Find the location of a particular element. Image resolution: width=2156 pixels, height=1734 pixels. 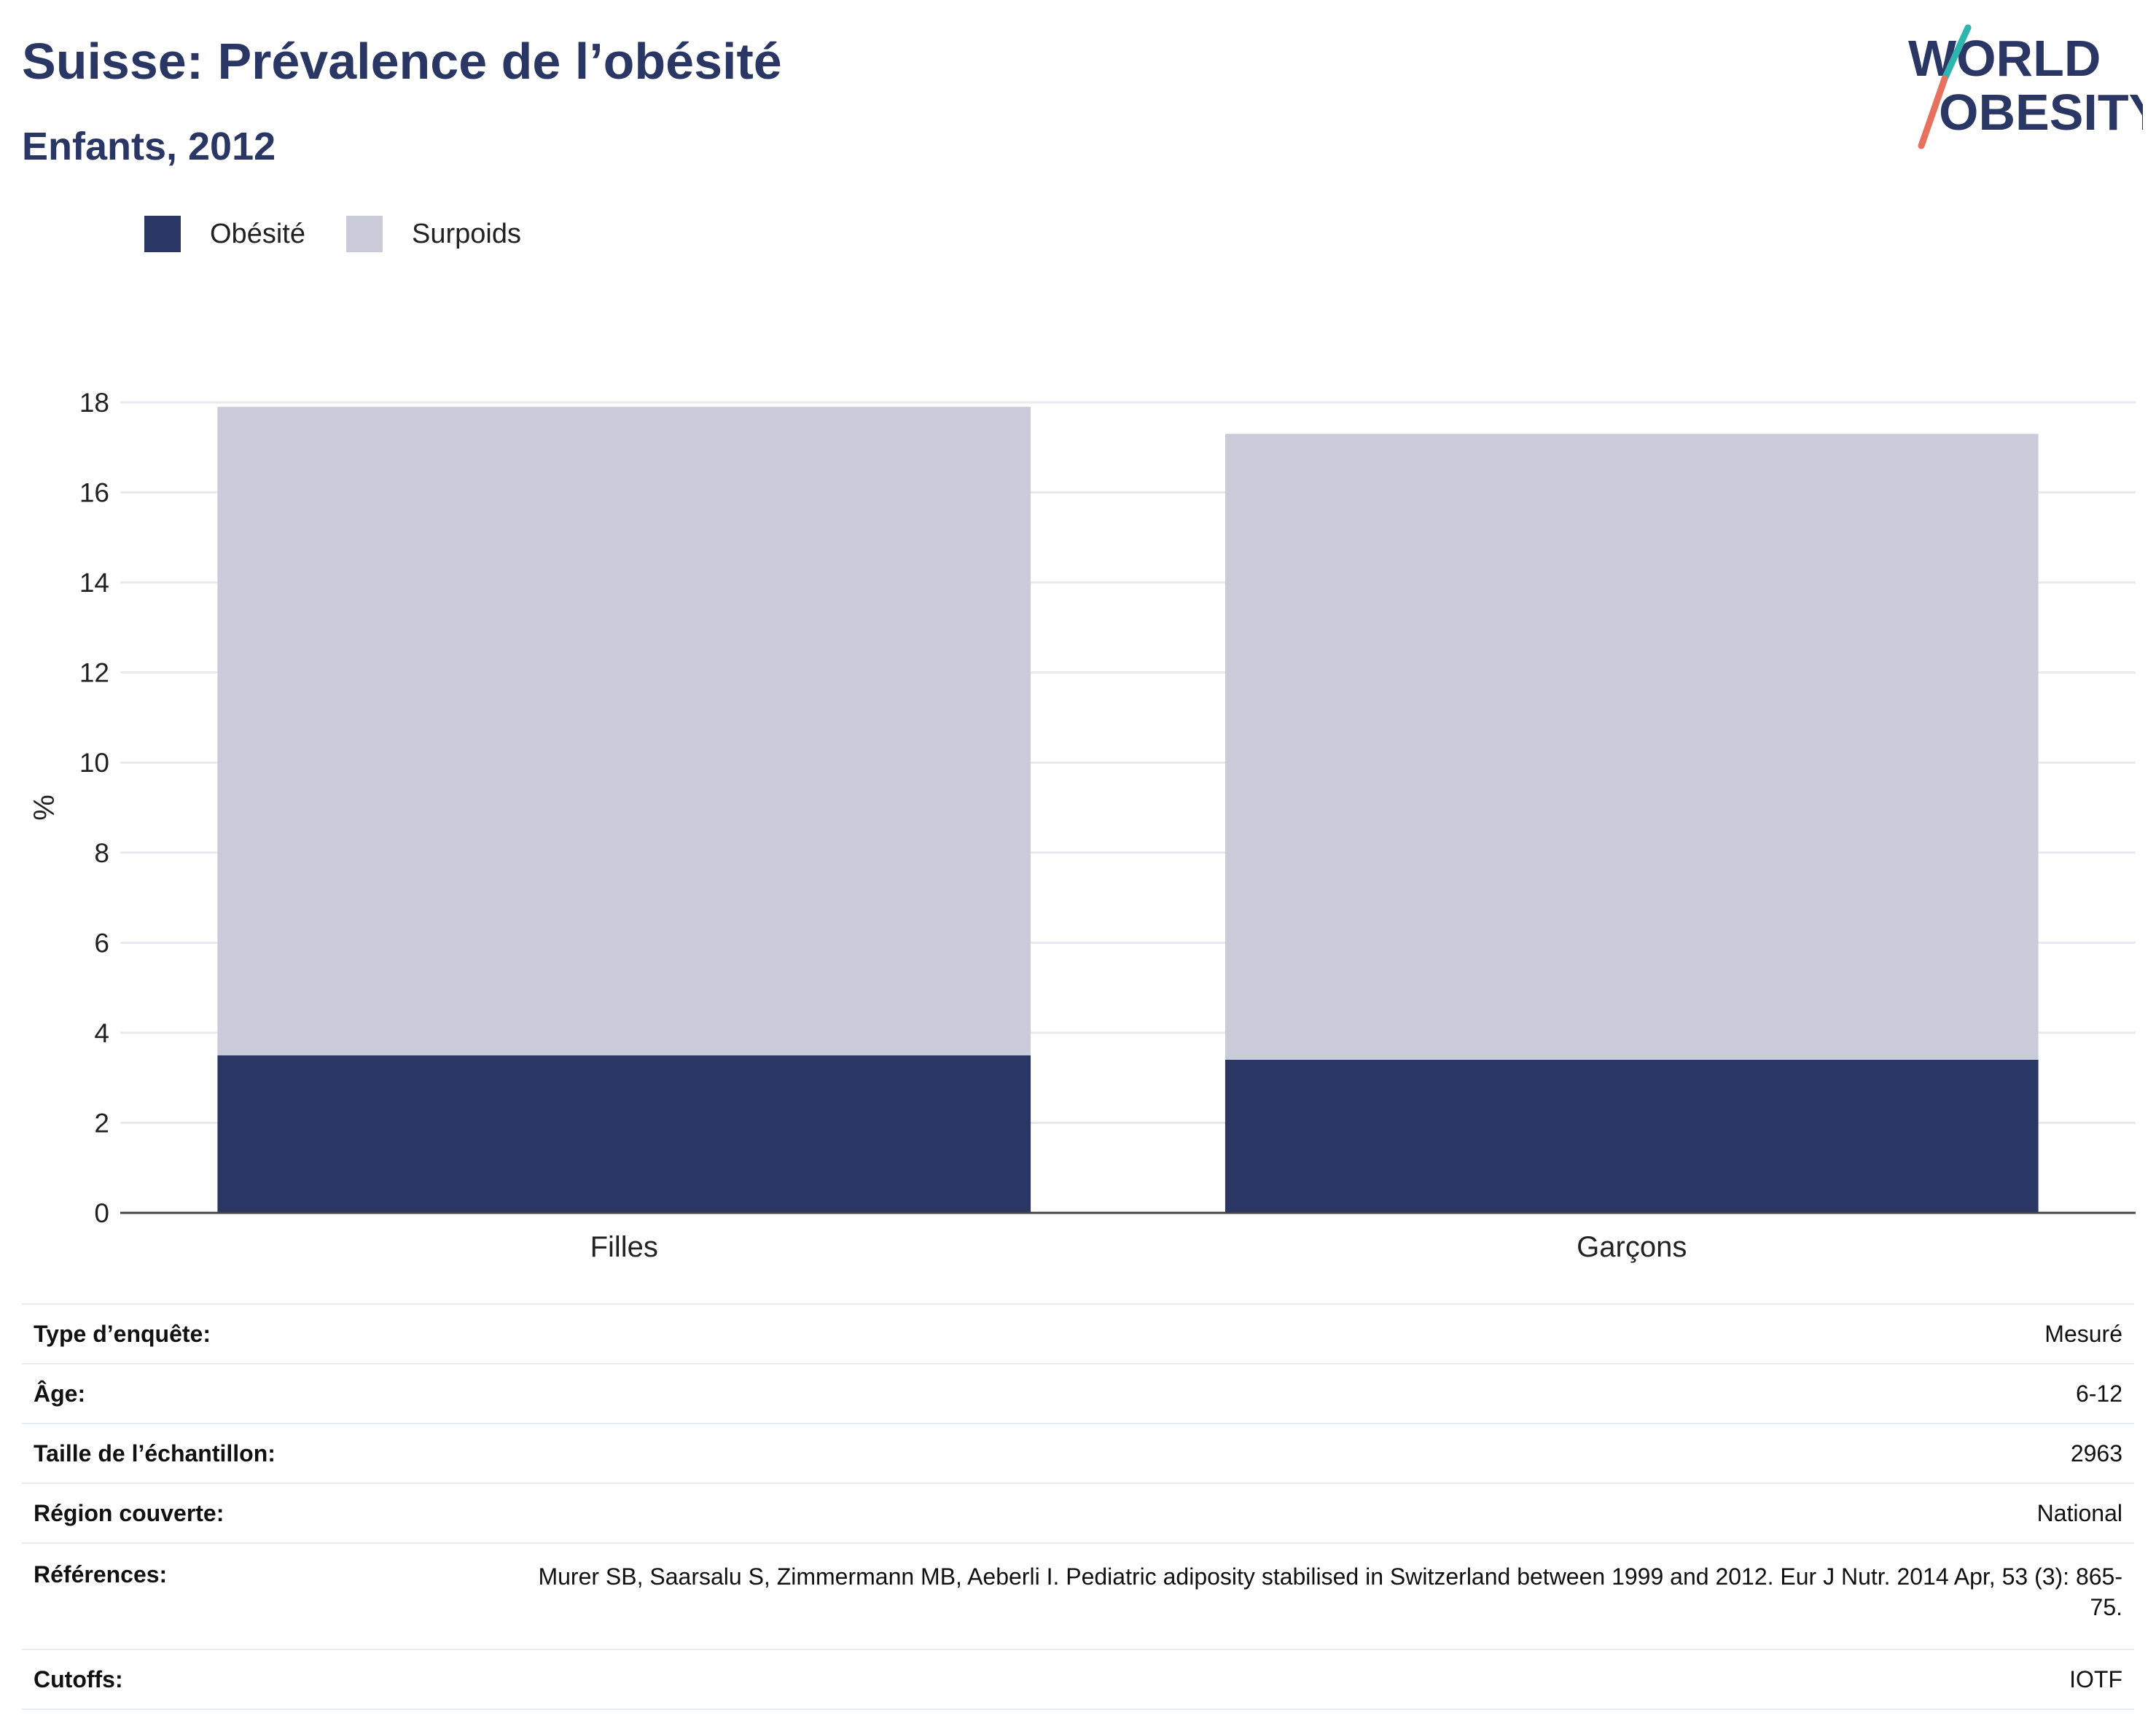

details-row: Taille de l’échantillon: 2963 is located at coordinates (1078, 1453).